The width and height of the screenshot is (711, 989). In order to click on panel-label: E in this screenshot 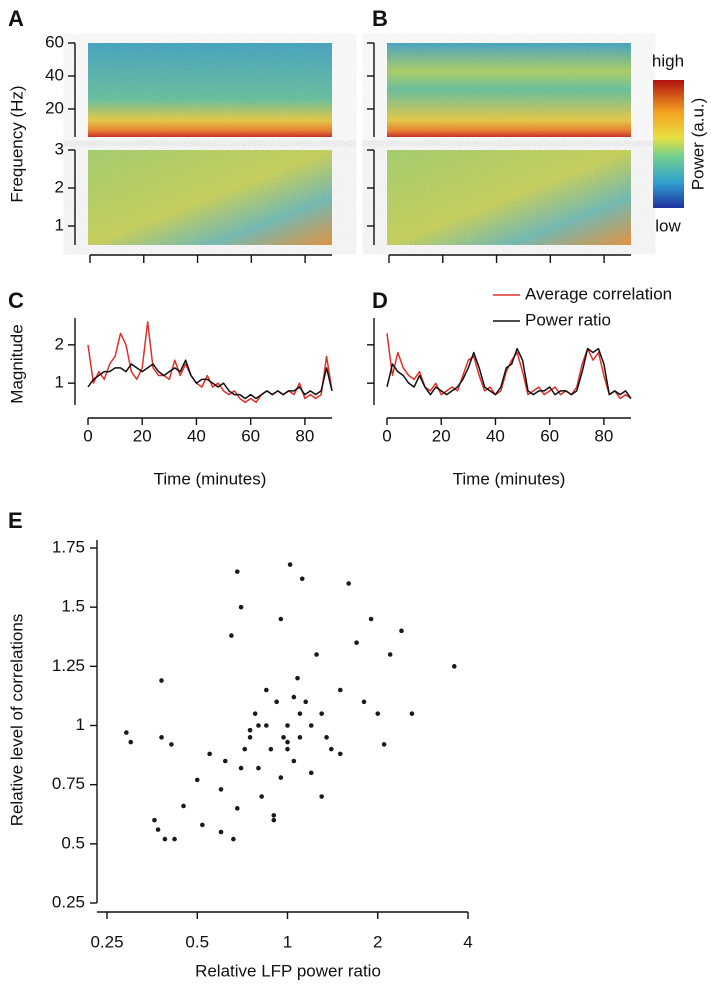, I will do `click(15, 520)`.